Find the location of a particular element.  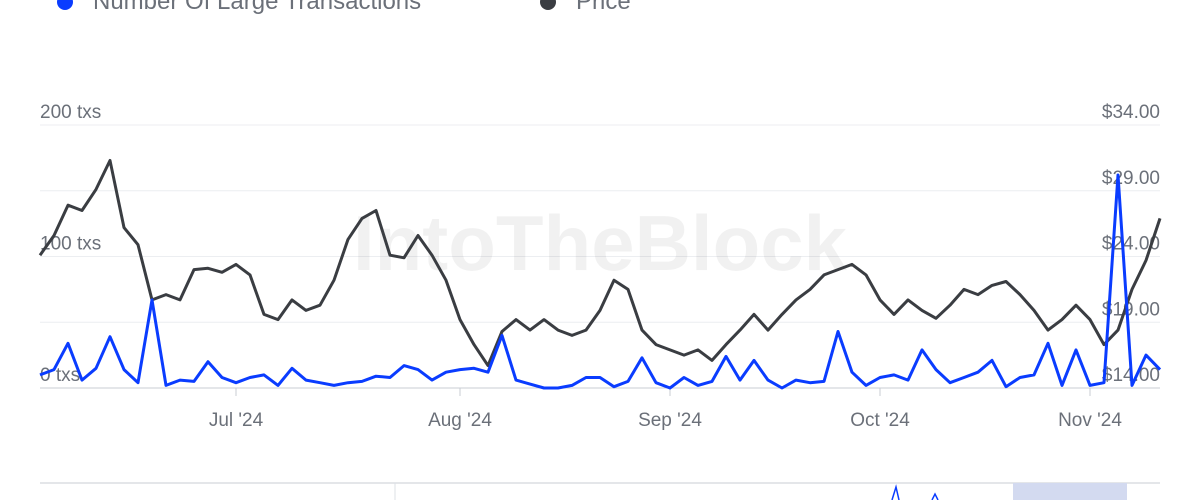

x-tick-label: Aug '24 is located at coordinates (460, 420).